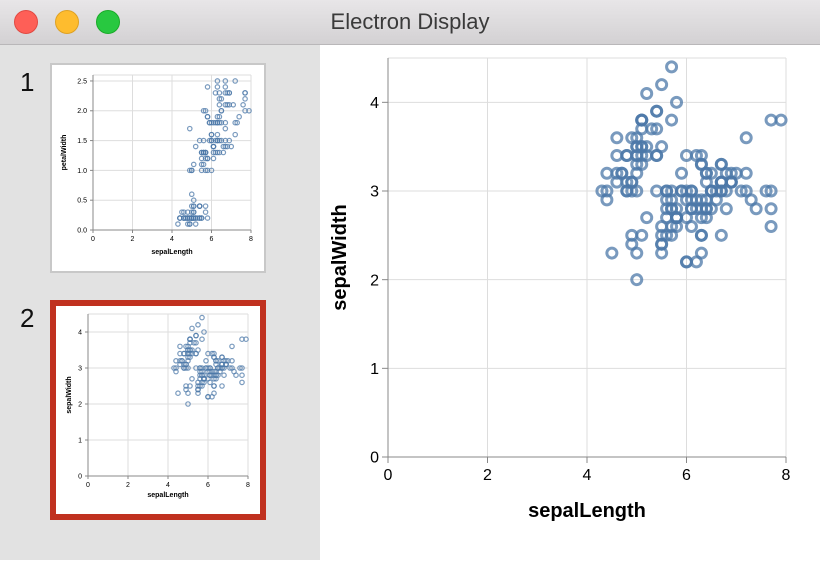  Describe the element at coordinates (27, 318) in the screenshot. I see `thumbnail-number-2: 2` at that location.